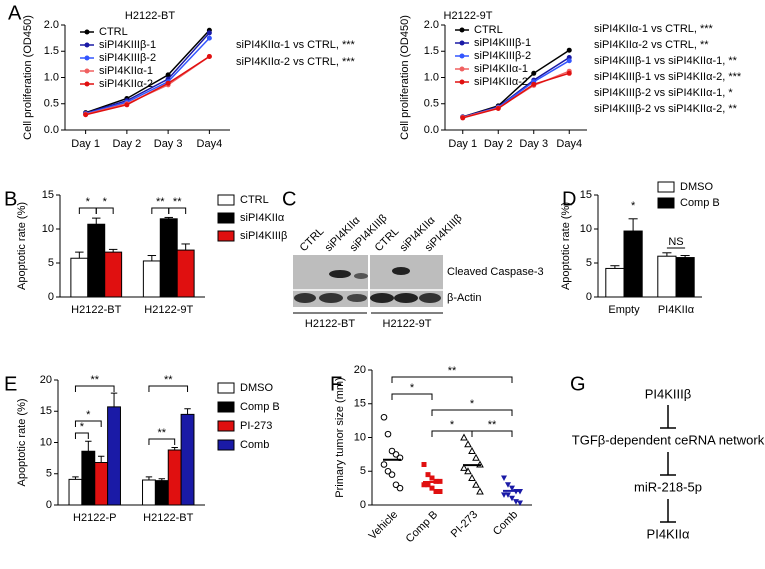 The width and height of the screenshot is (765, 569). I want to click on annotation: siPI4KIIIβ-2 vs siPI4KIIα-2, **, so click(666, 109).